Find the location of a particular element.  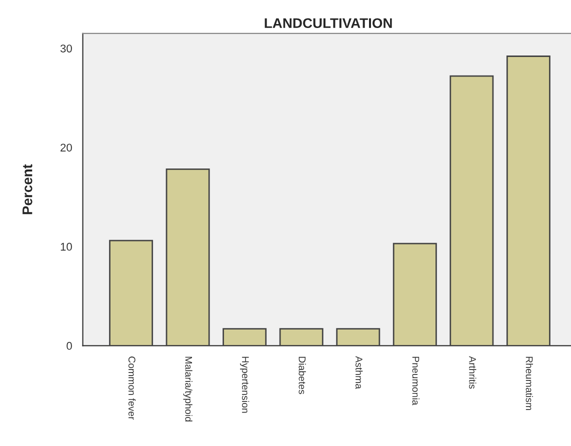

x-tick-label: Arthritis is located at coordinates (472, 372).